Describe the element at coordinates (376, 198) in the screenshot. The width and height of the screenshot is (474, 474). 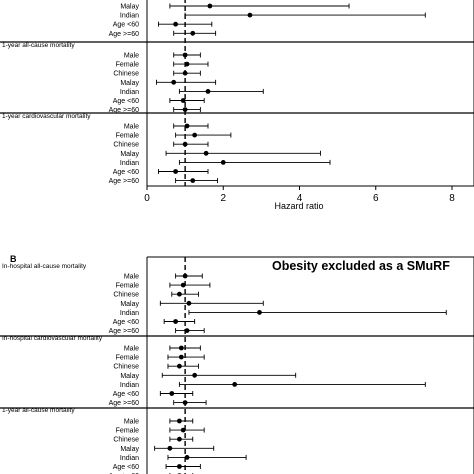
I see `x-tick-label: 6` at that location.